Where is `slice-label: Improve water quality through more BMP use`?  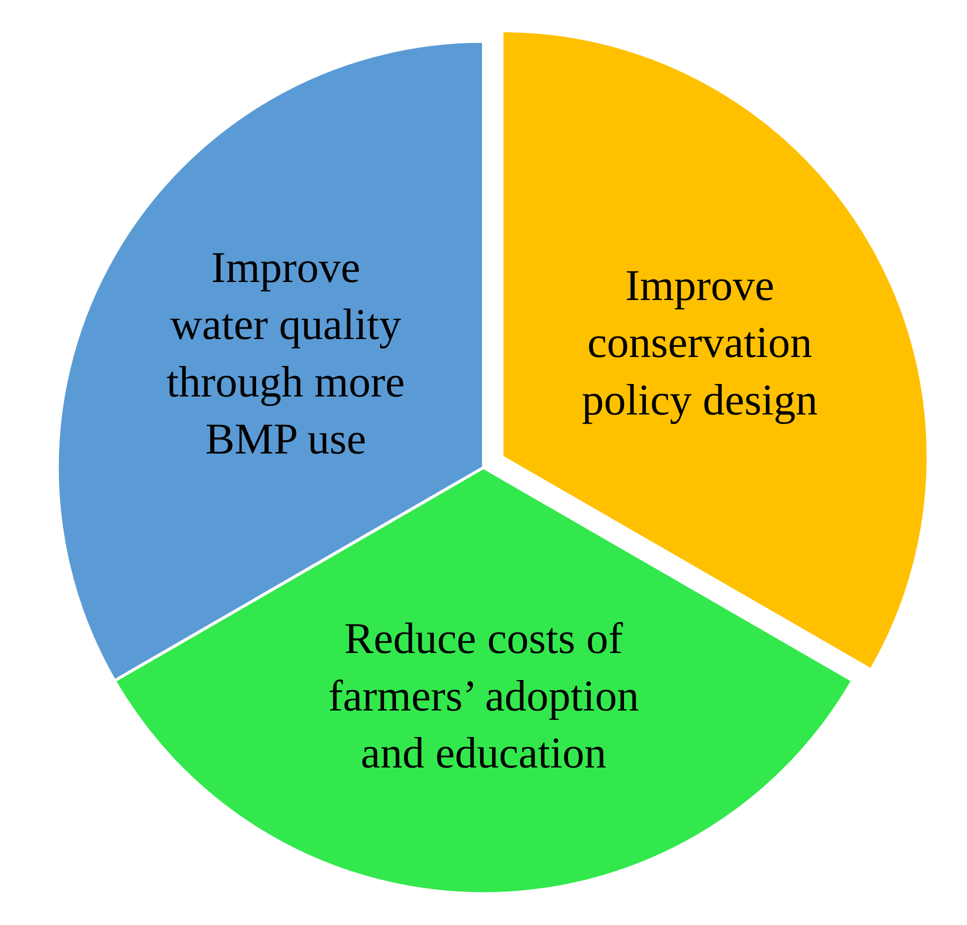 slice-label: Improve water quality through more BMP use is located at coordinates (285, 353).